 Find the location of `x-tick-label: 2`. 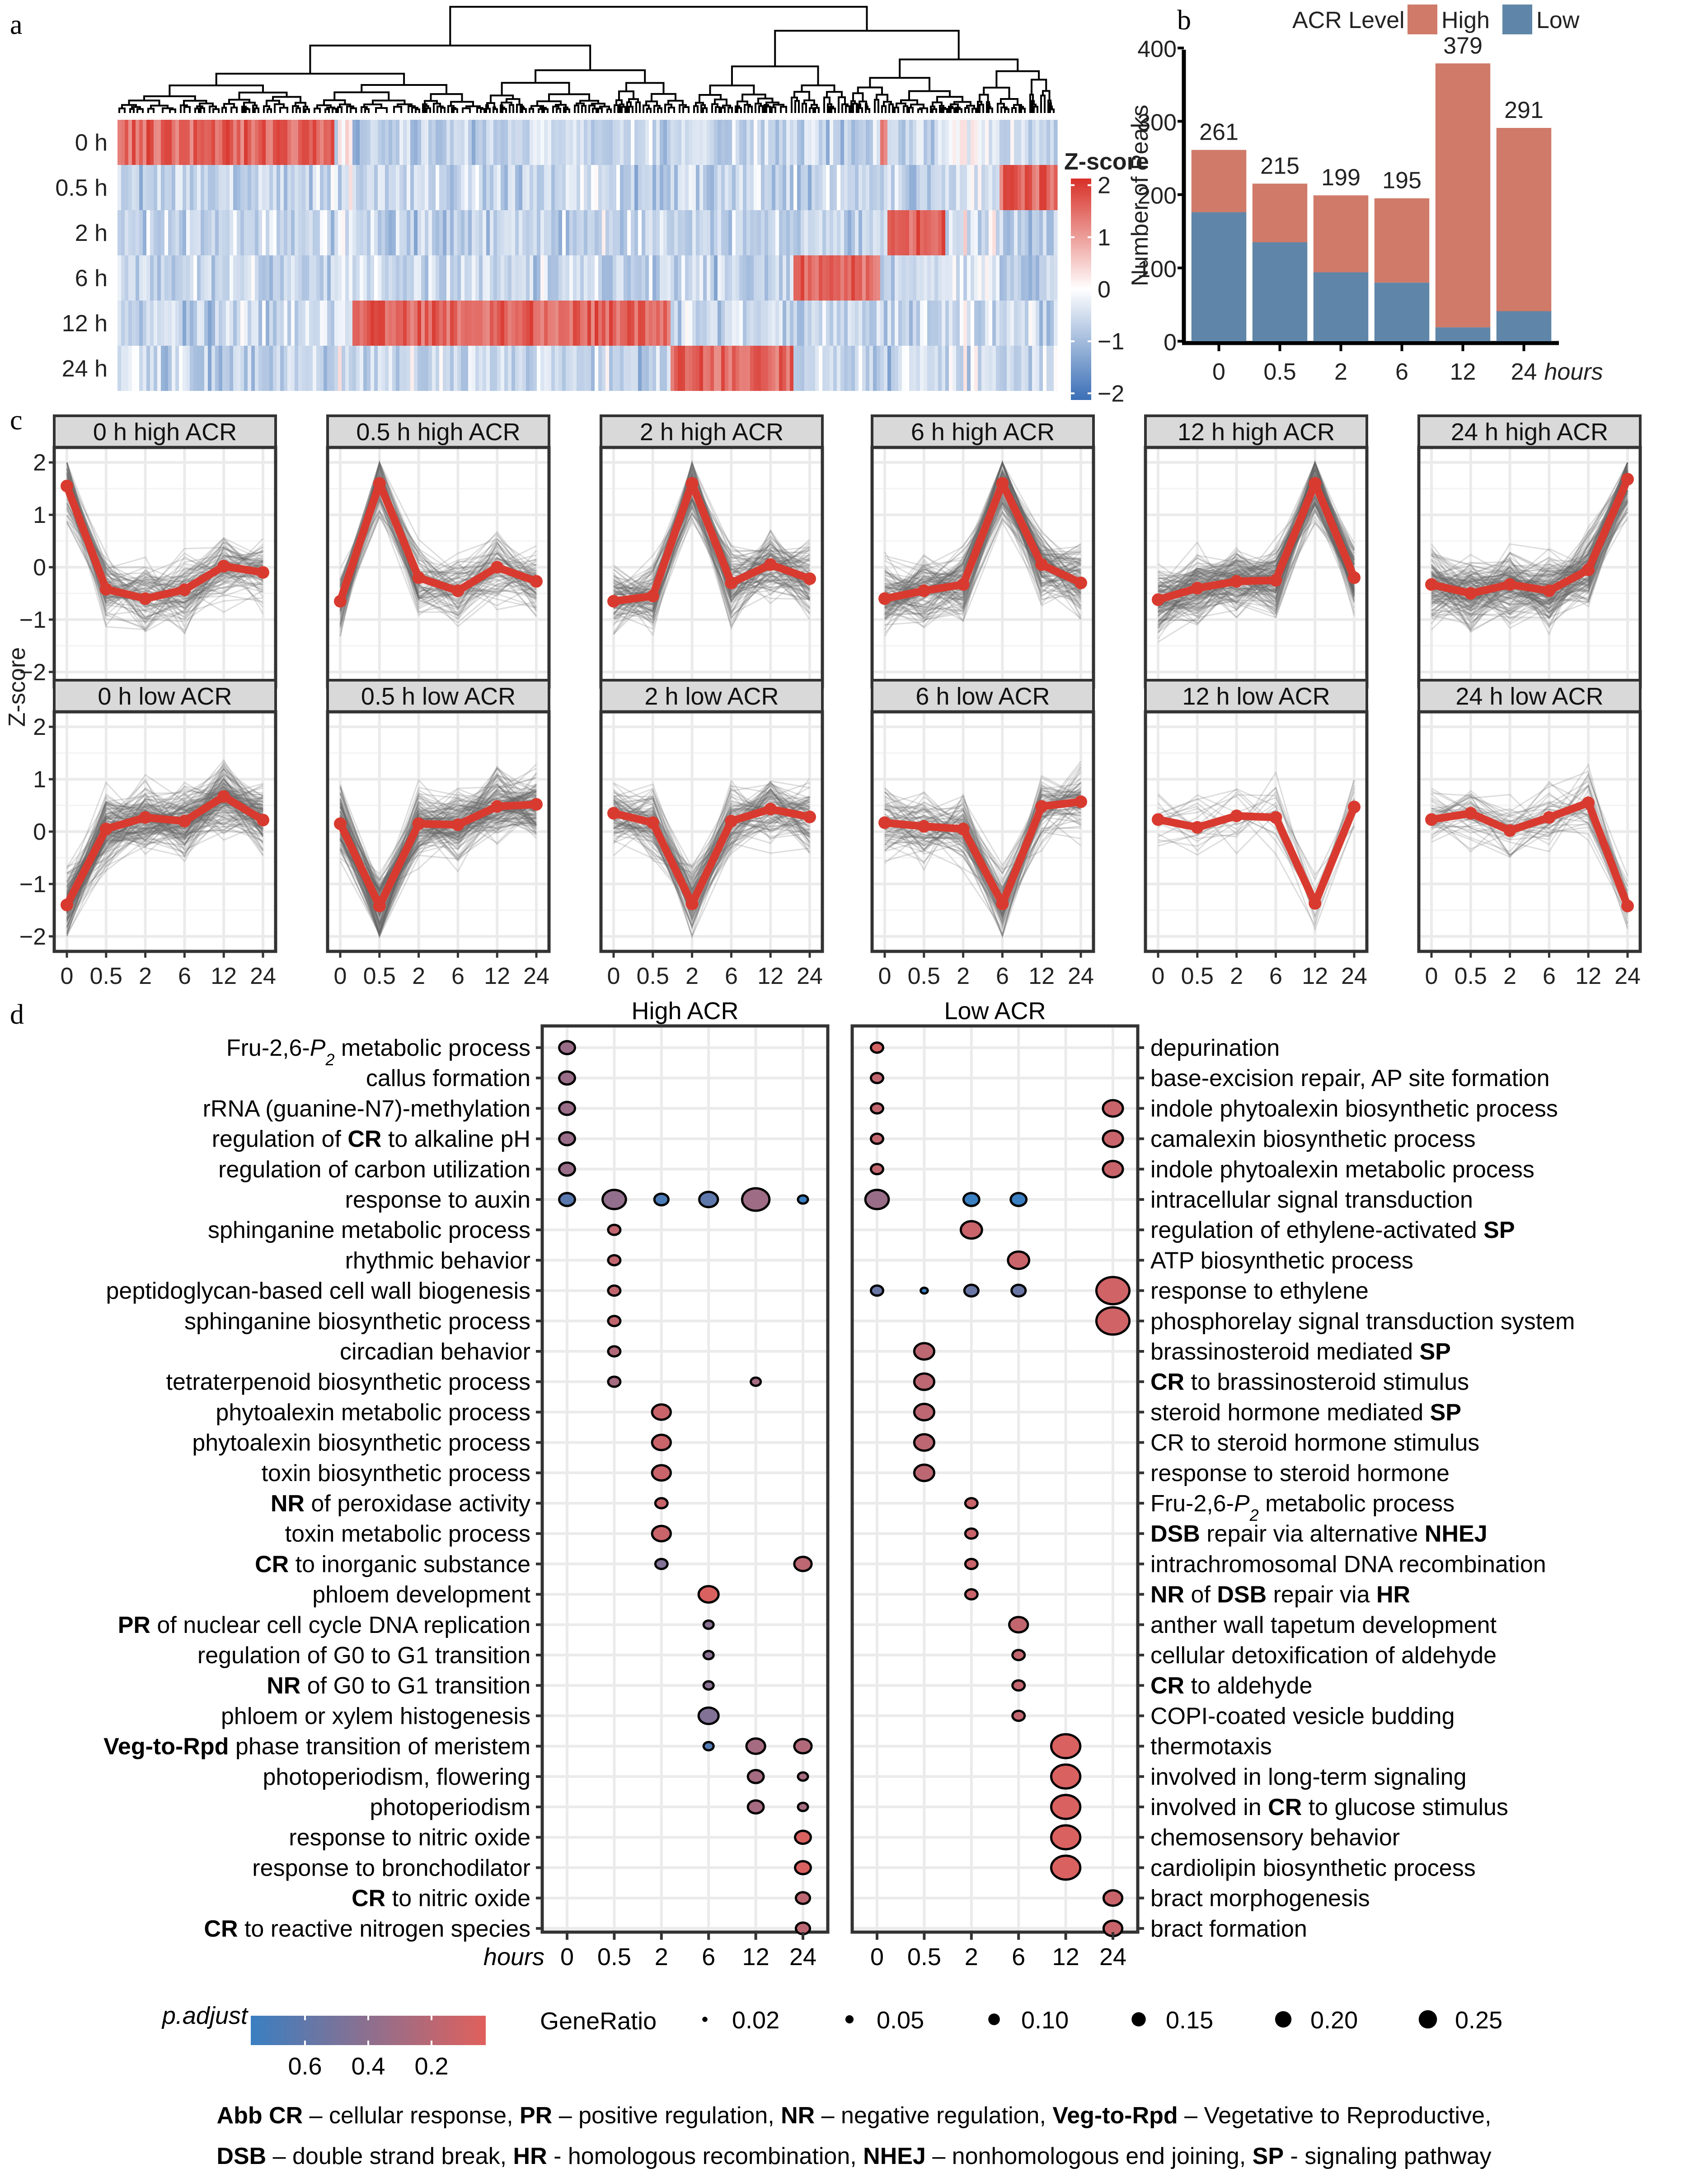

x-tick-label: 2 is located at coordinates (418, 976).